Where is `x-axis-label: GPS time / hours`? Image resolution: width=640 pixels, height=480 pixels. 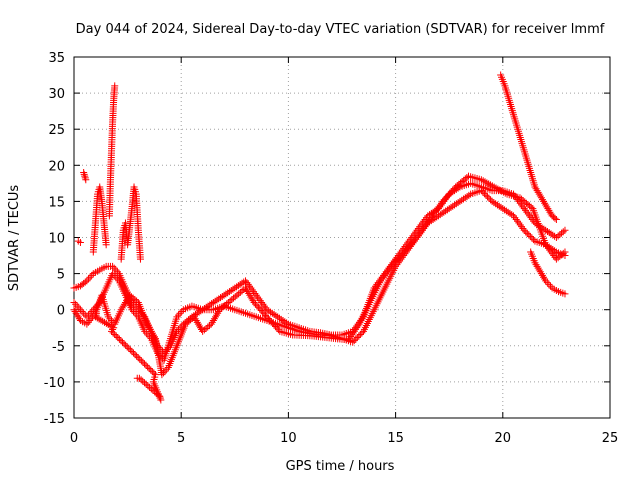 x-axis-label: GPS time / hours is located at coordinates (340, 466).